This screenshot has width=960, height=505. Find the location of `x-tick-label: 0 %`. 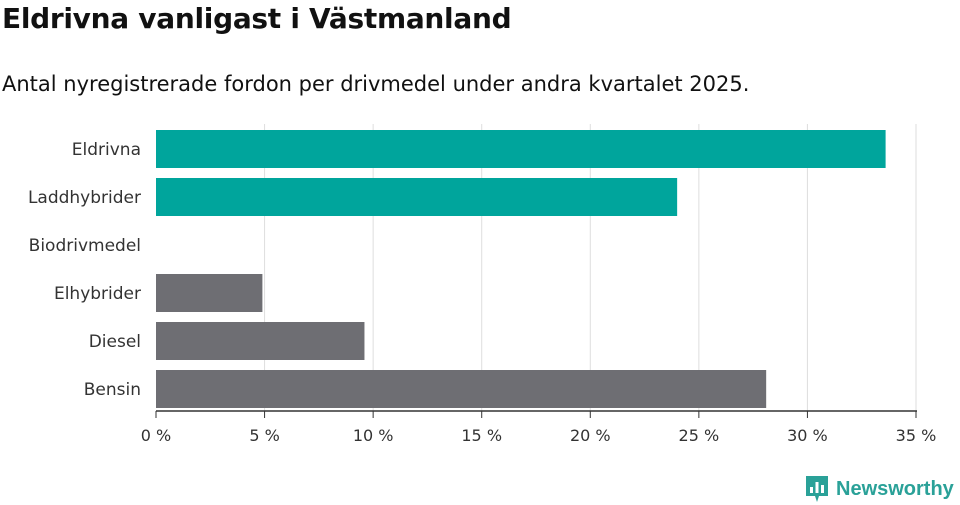

x-tick-label: 0 % is located at coordinates (156, 435).